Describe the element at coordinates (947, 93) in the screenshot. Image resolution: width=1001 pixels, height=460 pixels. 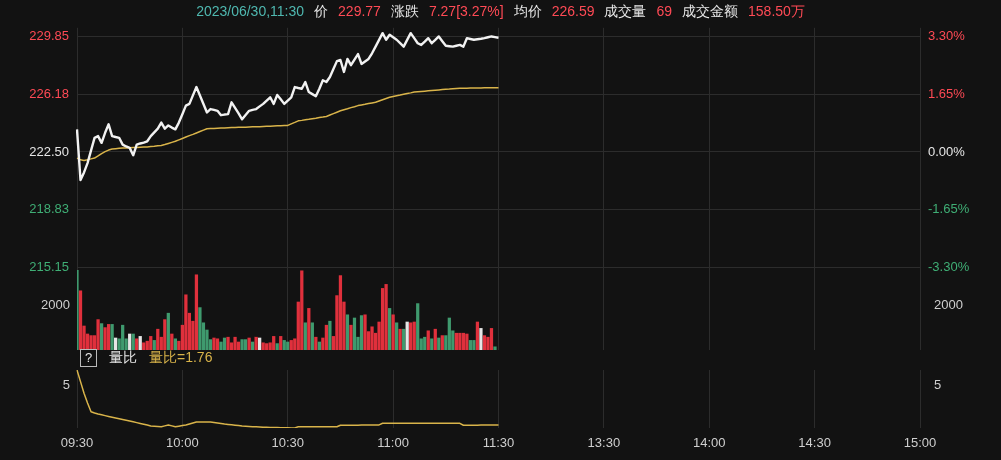
I see `y2-tick-label: 1.65%` at that location.